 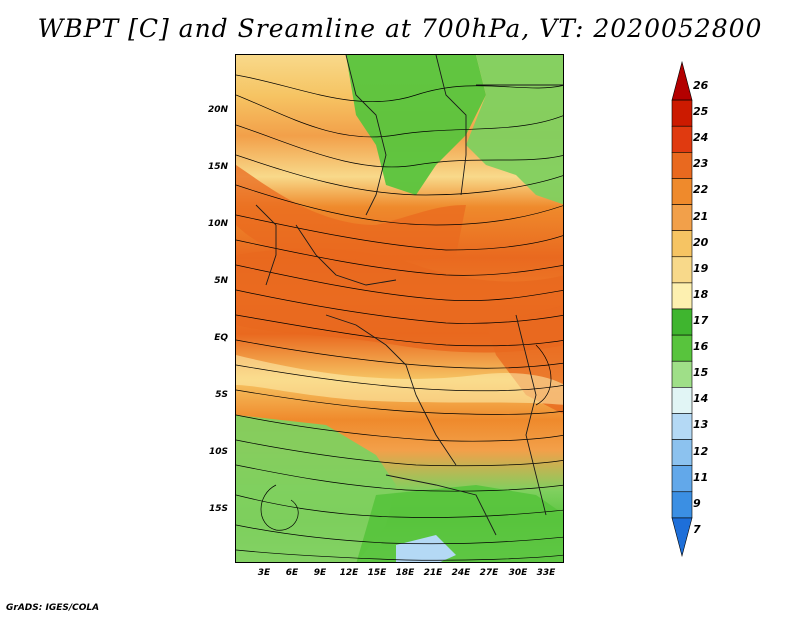 I want to click on lon-label: 15E, so click(x=377, y=573).